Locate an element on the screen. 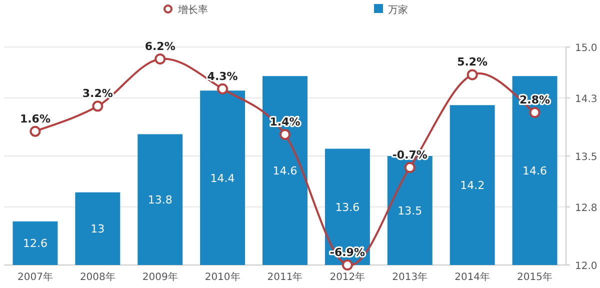 The width and height of the screenshot is (600, 288). x-tick-label: 2007年 is located at coordinates (35, 277).